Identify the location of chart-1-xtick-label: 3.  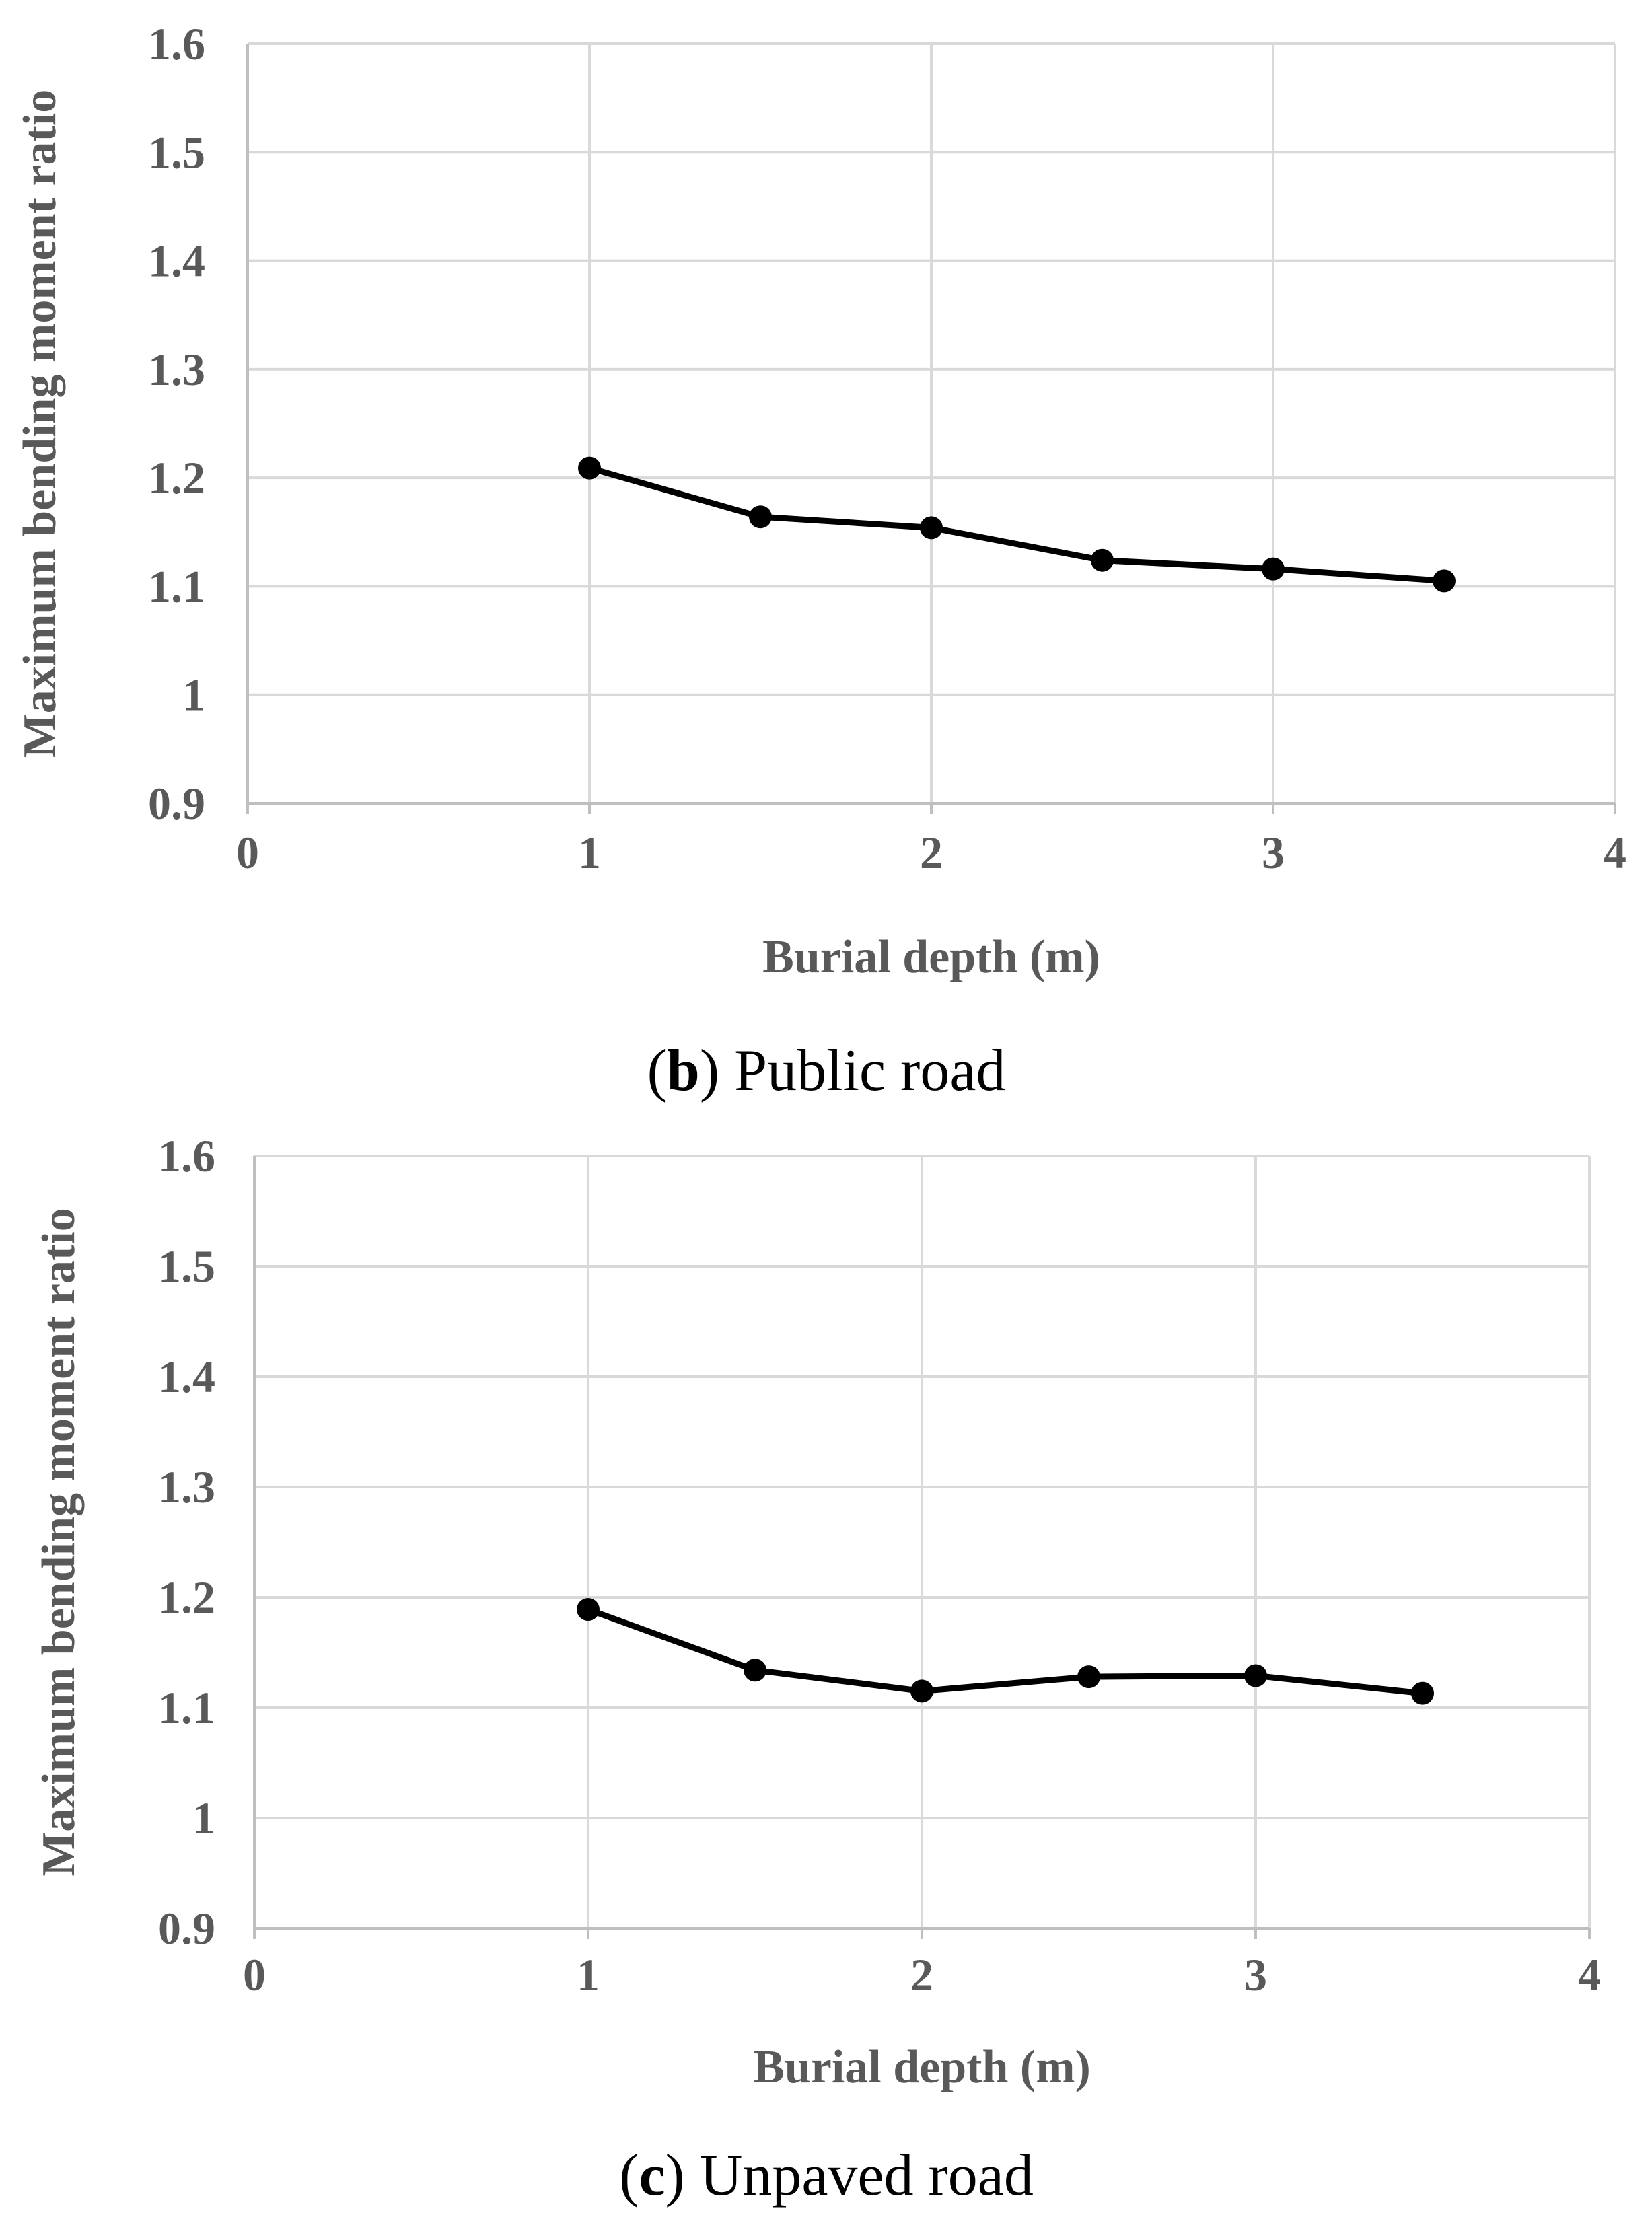
(1255, 1974).